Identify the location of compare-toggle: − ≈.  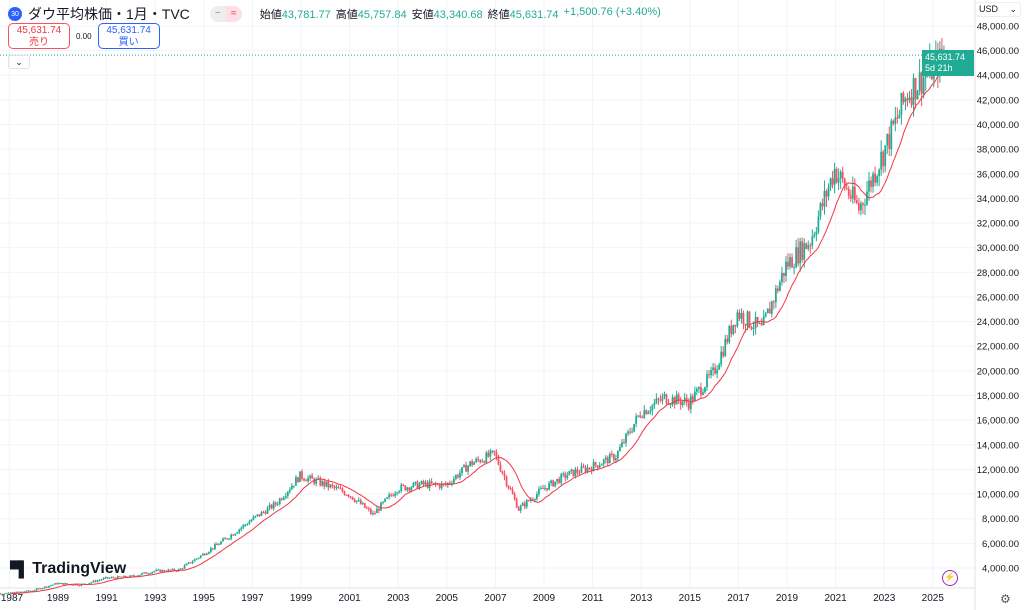
(225, 14).